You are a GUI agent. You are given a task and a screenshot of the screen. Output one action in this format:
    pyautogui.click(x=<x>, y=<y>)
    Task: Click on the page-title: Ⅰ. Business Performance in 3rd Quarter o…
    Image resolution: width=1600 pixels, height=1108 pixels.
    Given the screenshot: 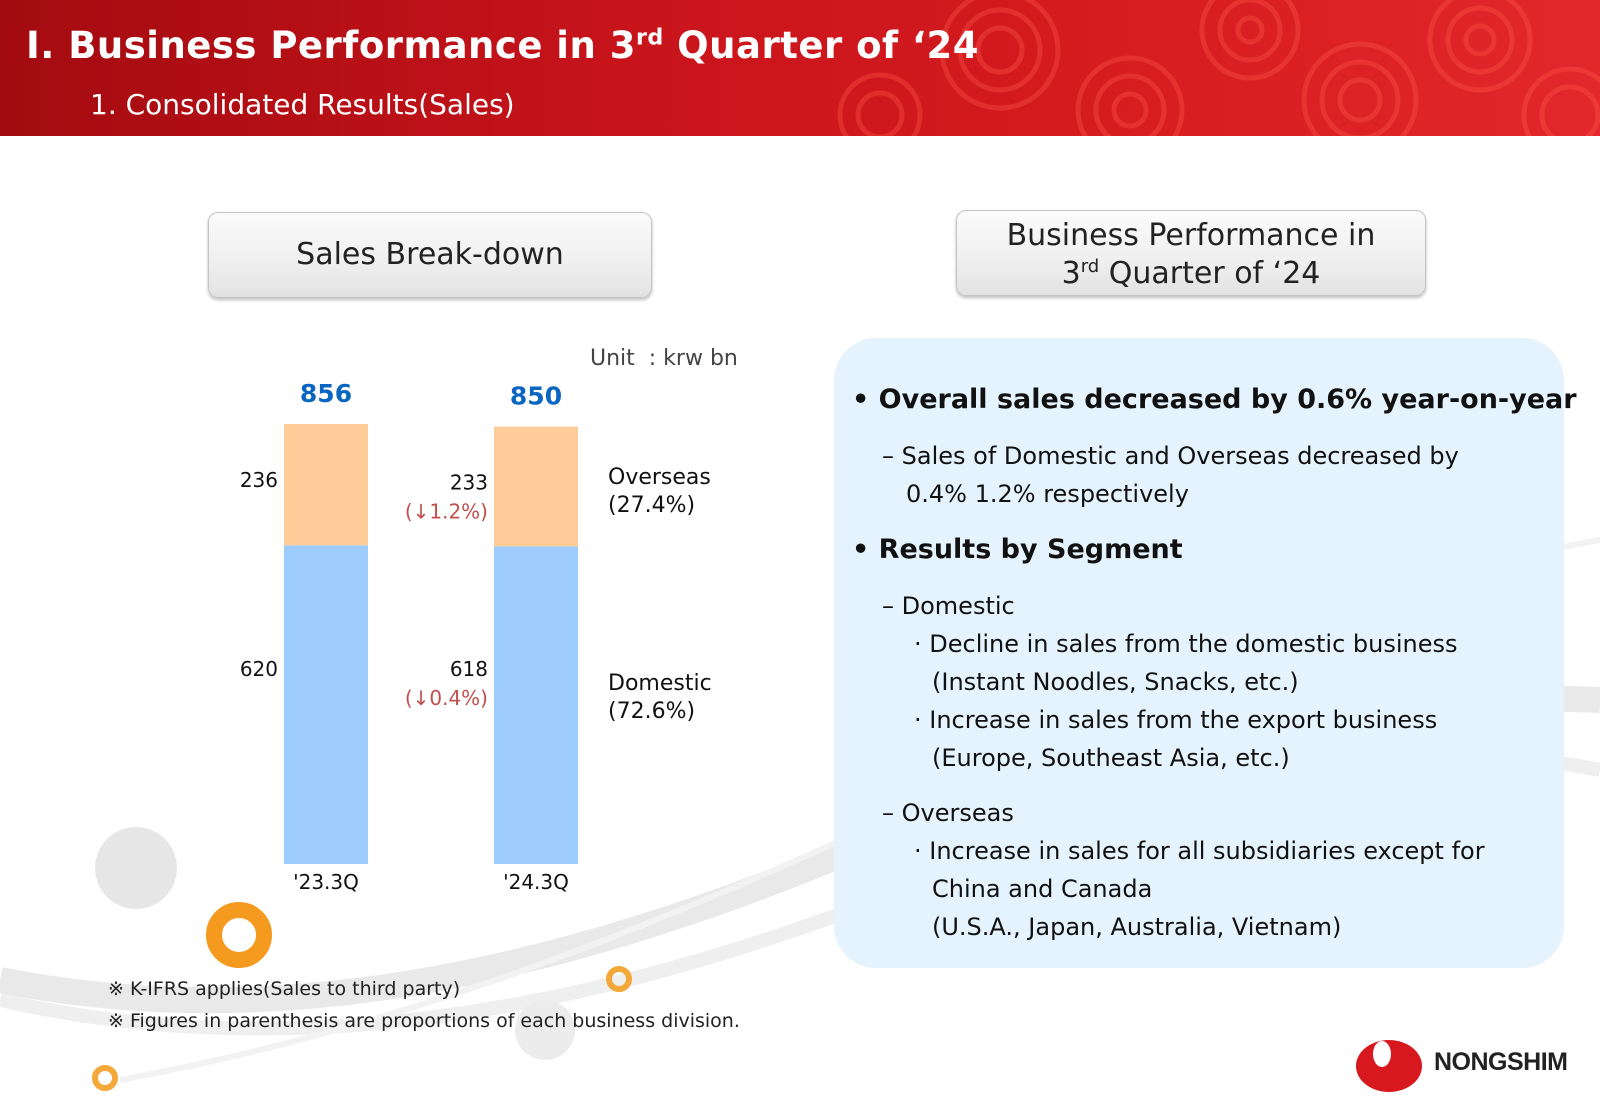 What is the action you would take?
    pyautogui.click(x=503, y=45)
    